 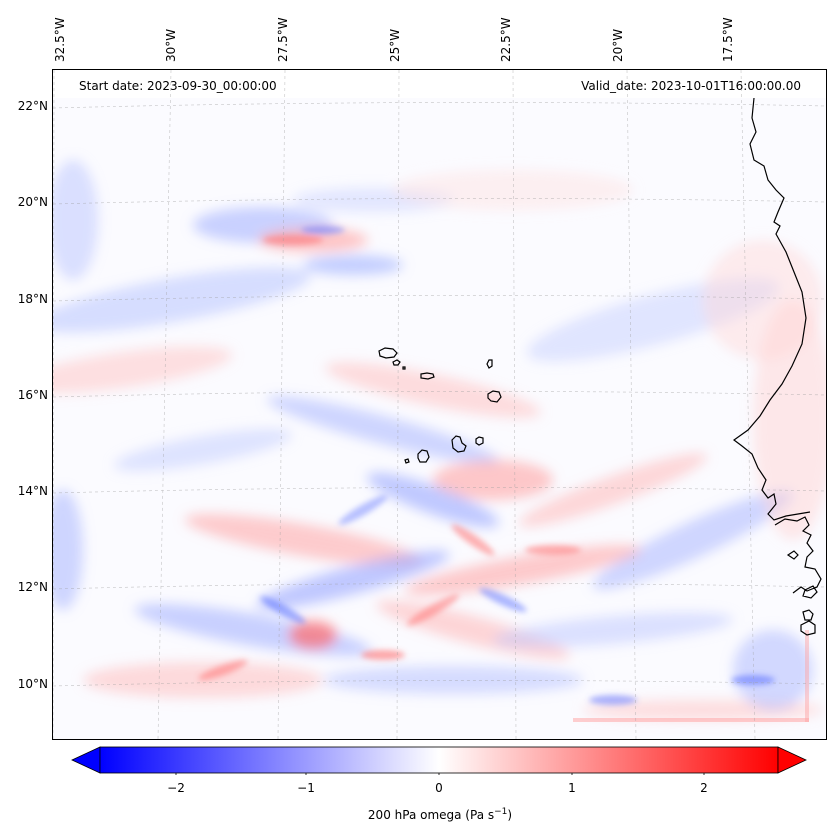 I want to click on lon-label-30w: 30°W, so click(x=171, y=45).